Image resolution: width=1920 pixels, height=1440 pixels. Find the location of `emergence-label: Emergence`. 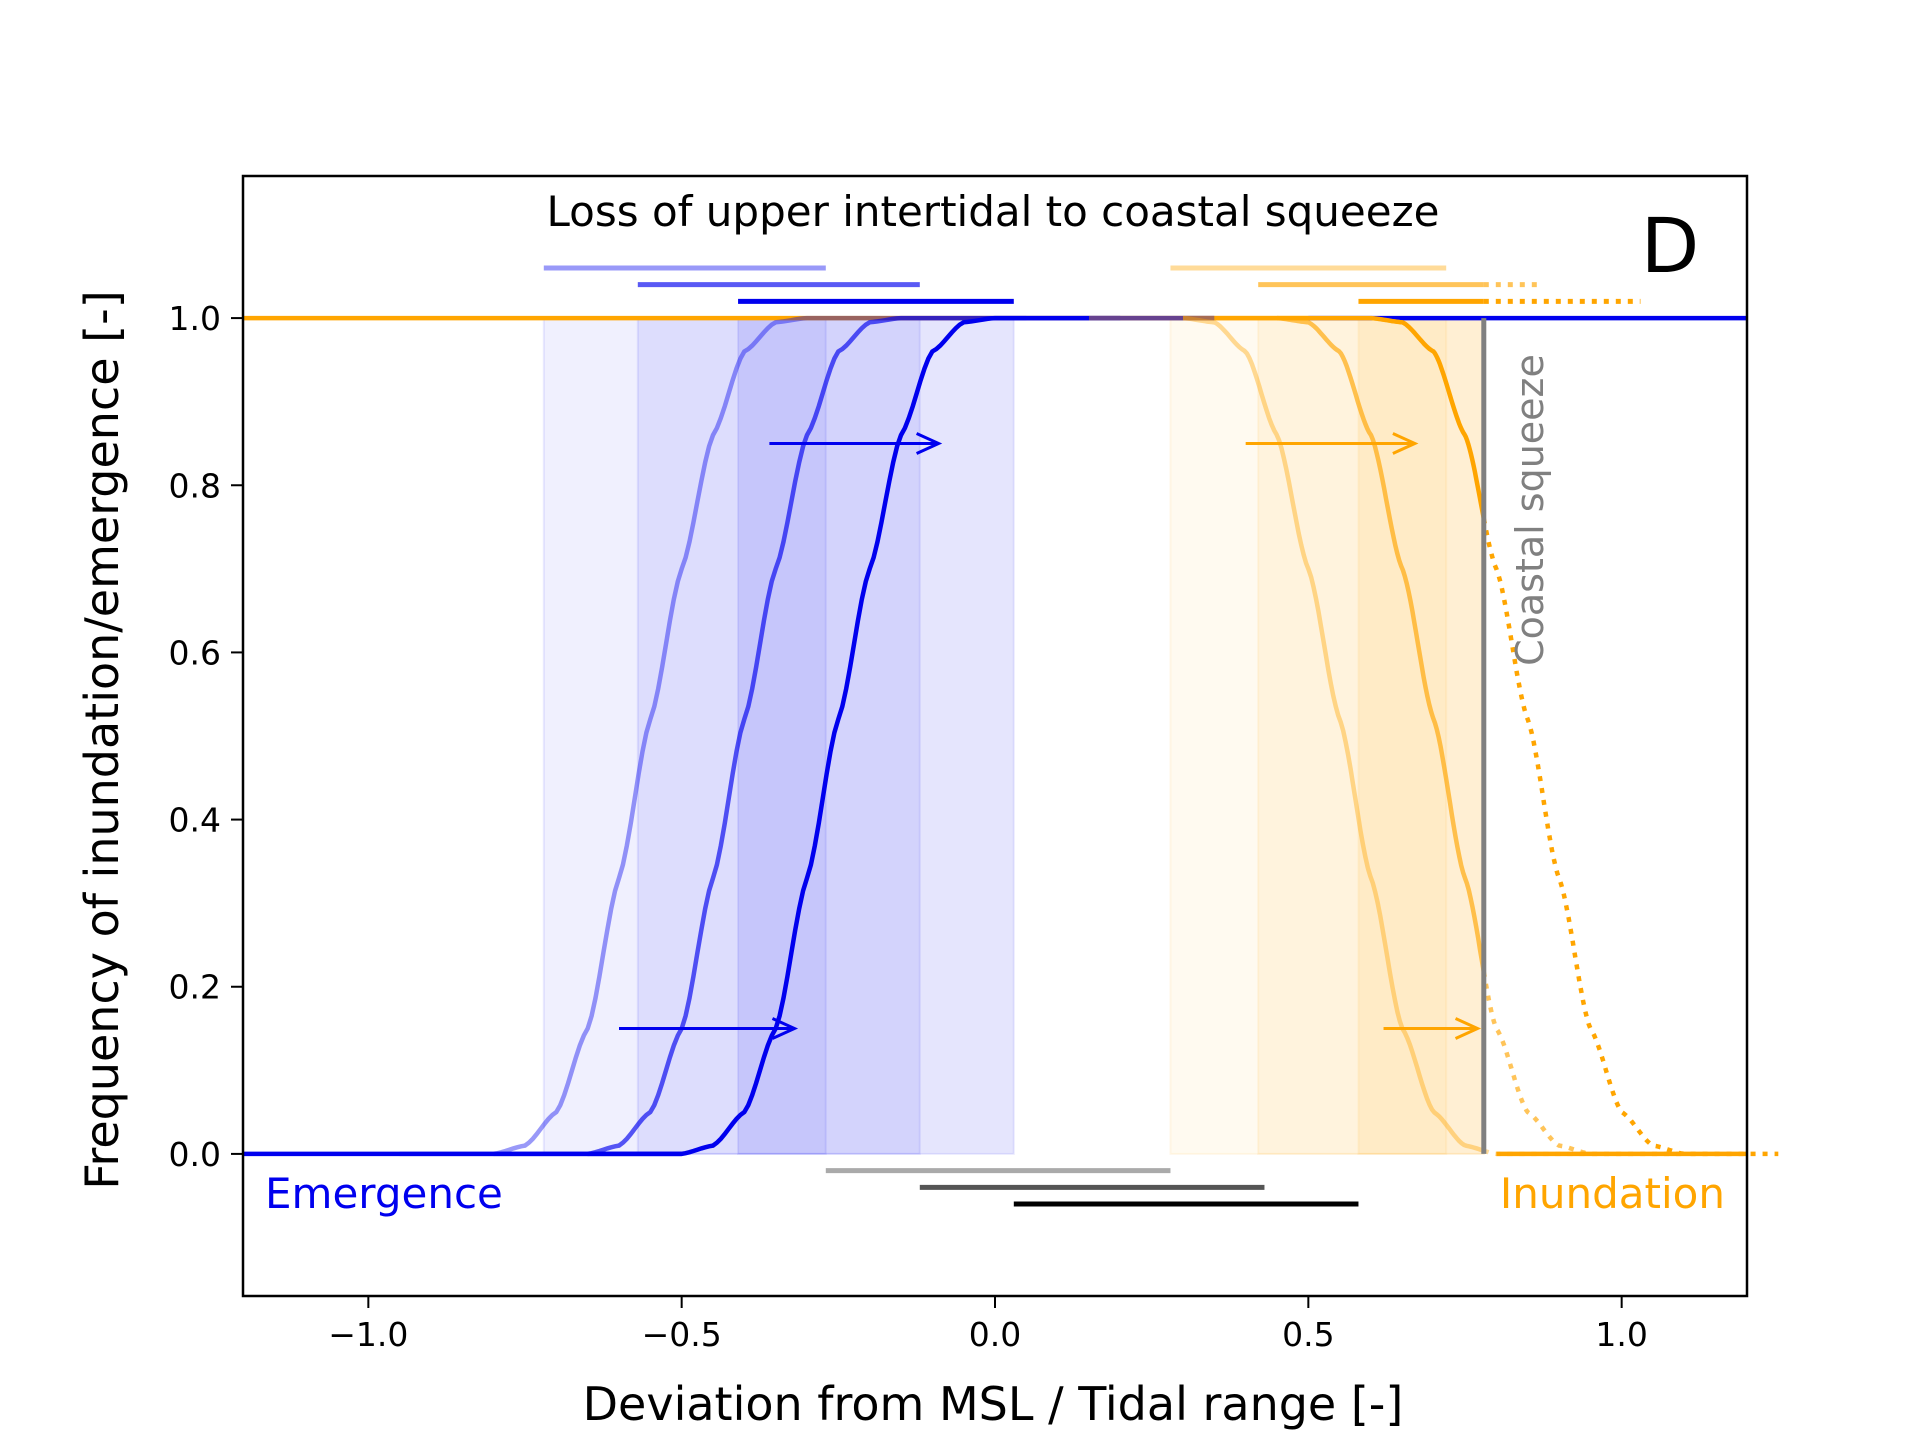

emergence-label: Emergence is located at coordinates (384, 1193).